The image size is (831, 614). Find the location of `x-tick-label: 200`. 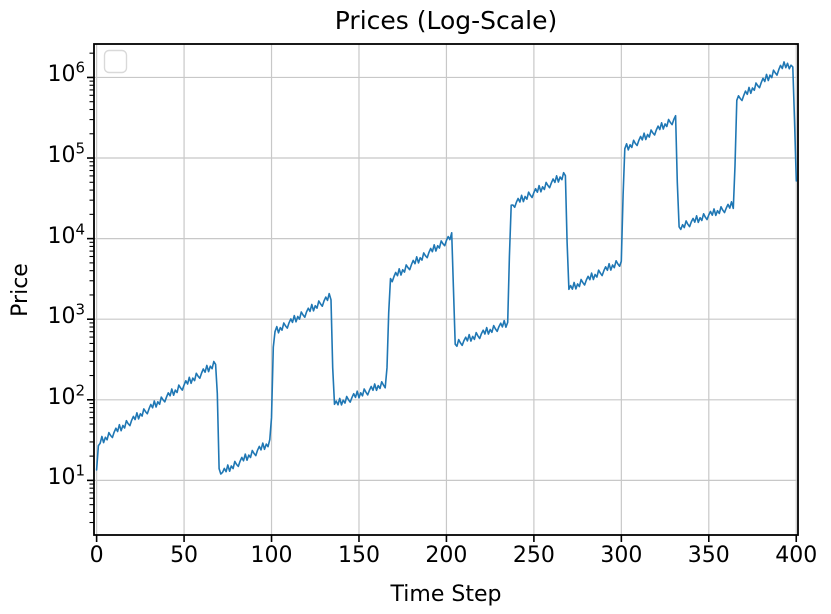

x-tick-label: 200 is located at coordinates (446, 555).